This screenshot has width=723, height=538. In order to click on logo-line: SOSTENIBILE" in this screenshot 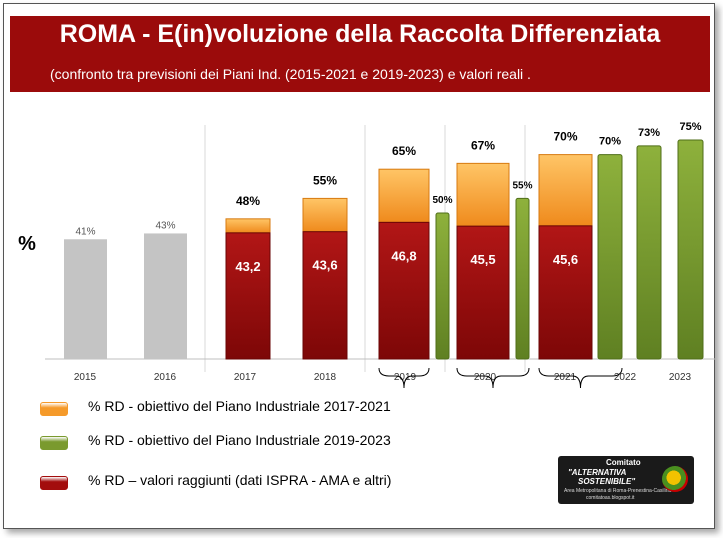, I will do `click(607, 481)`.